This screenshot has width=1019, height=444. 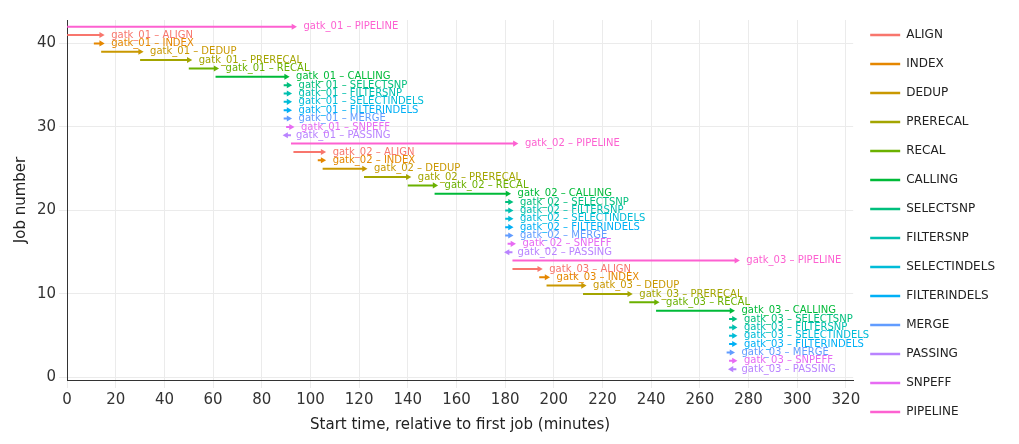 I want to click on x-tick-label: 60, so click(x=213, y=398).